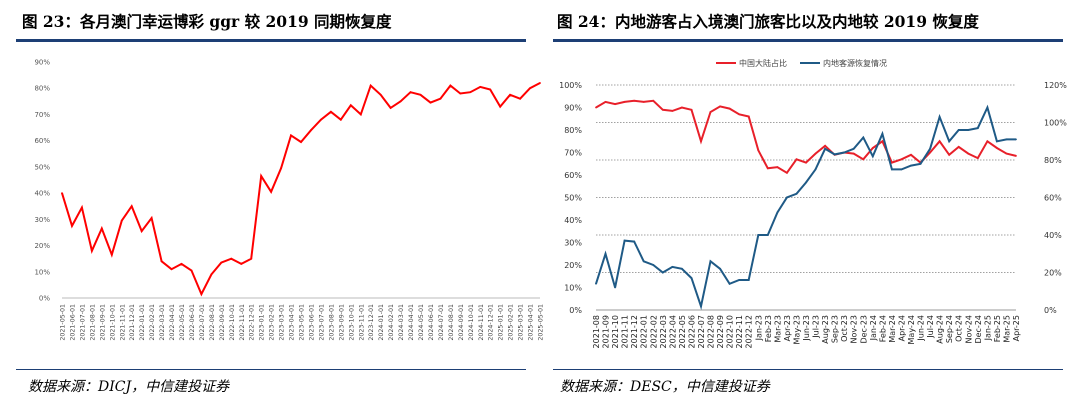 The image size is (1080, 414). What do you see at coordinates (511, 322) in the screenshot?
I see `x-tick-label: 2025-02-01` at bounding box center [511, 322].